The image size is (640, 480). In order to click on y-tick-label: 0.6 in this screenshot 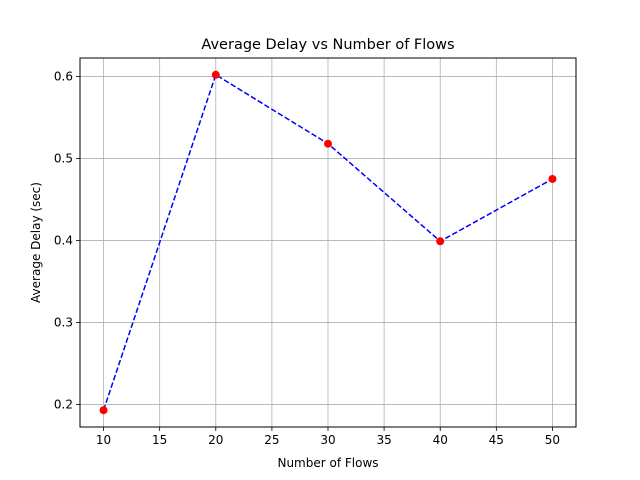, I will do `click(63, 76)`.